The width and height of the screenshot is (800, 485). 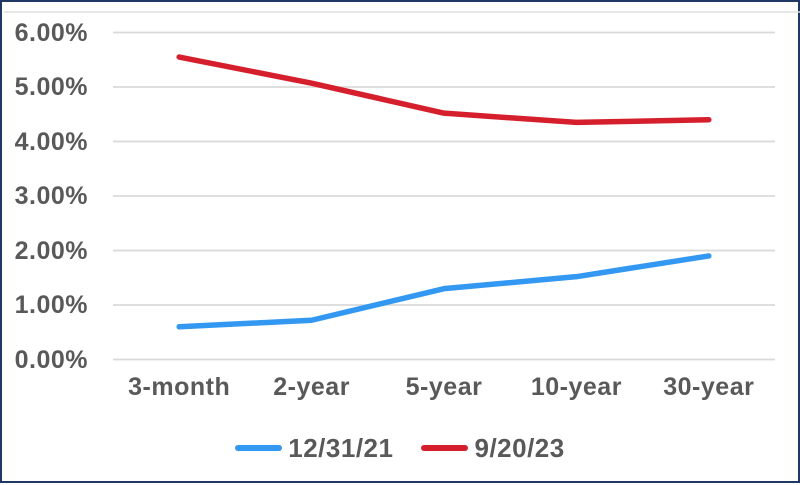 What do you see at coordinates (311, 387) in the screenshot?
I see `x-axis-label: 2-year` at bounding box center [311, 387].